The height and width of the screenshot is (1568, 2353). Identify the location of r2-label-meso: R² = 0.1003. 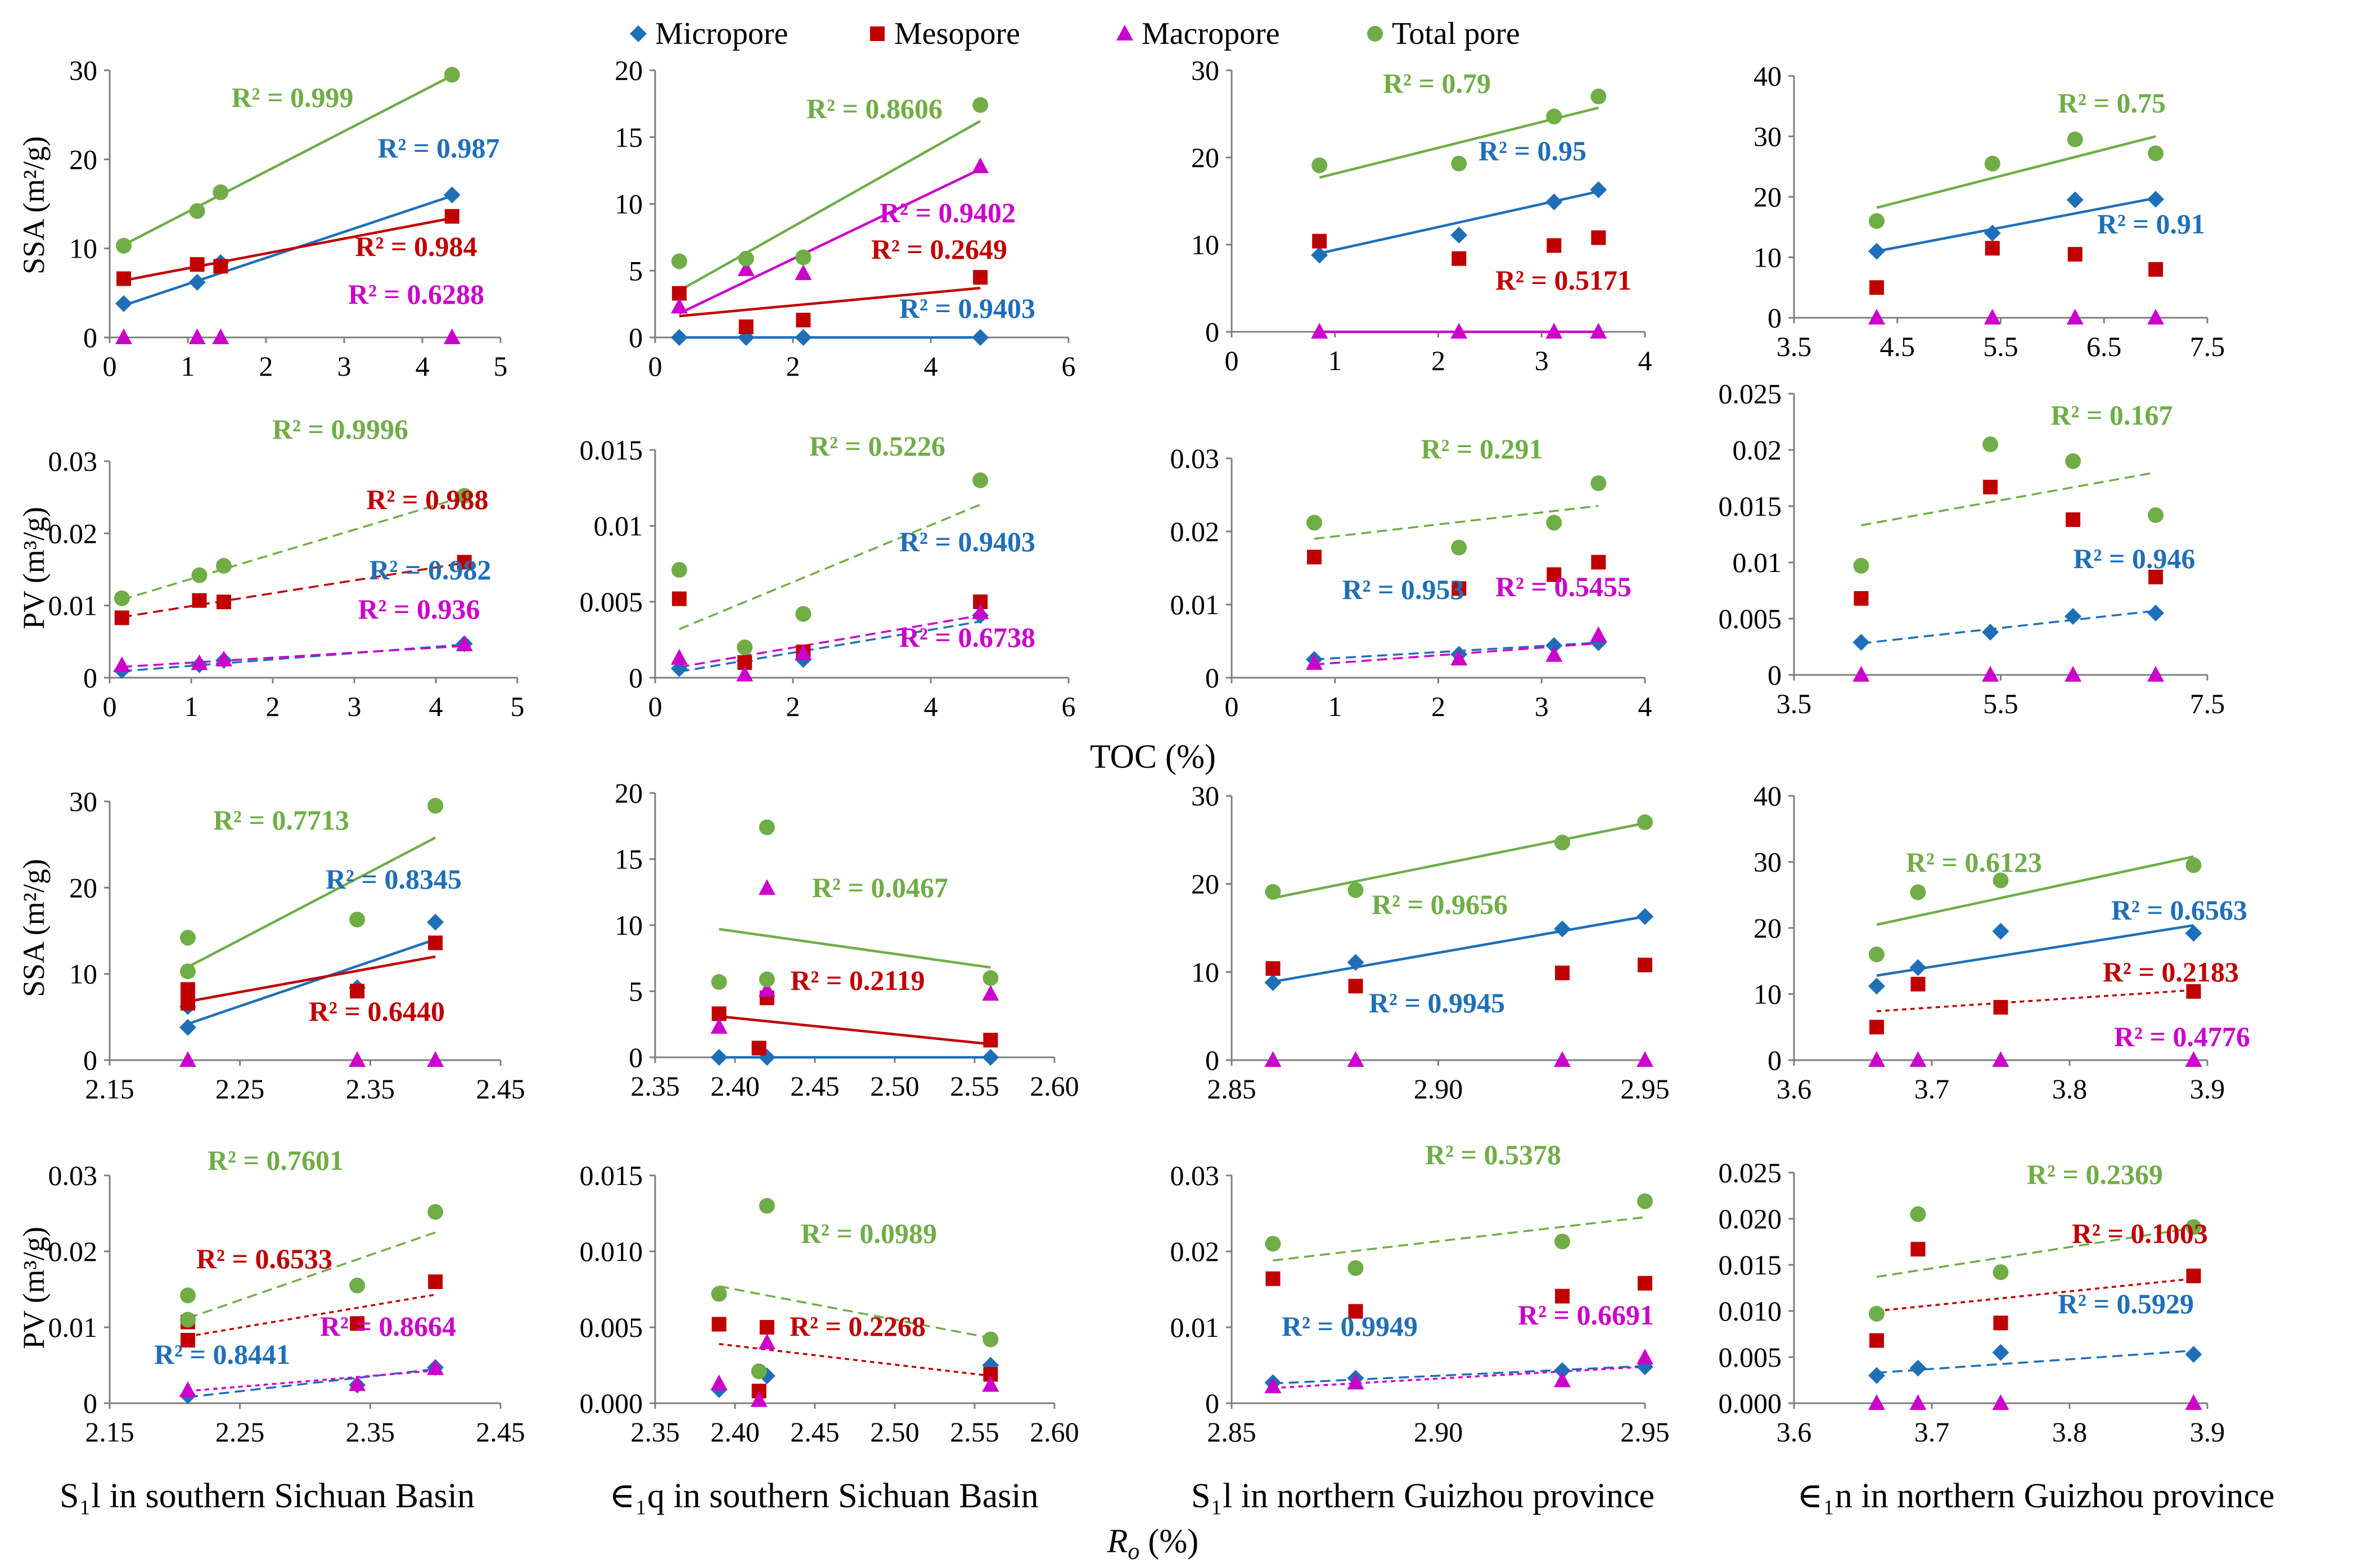
(2140, 1233).